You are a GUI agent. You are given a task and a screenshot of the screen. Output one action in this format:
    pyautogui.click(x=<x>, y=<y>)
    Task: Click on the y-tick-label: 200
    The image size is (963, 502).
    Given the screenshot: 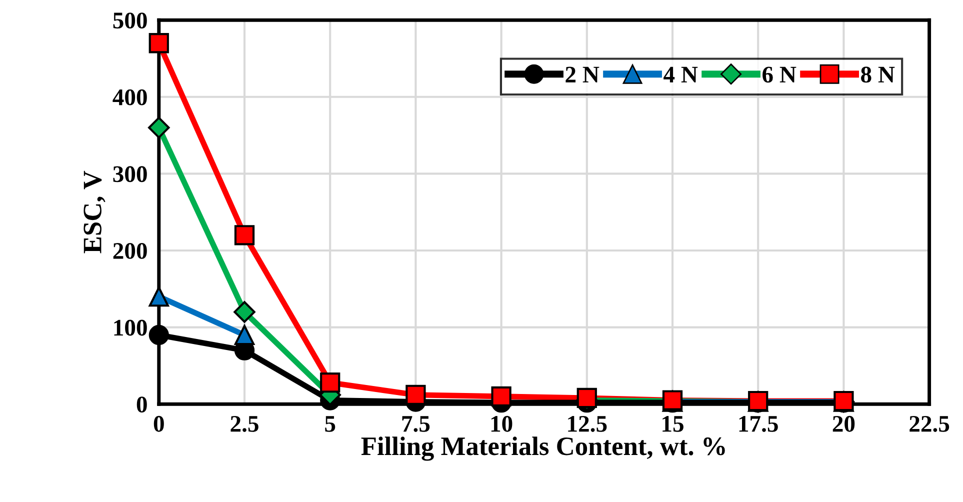 What is the action you would take?
    pyautogui.click(x=130, y=250)
    